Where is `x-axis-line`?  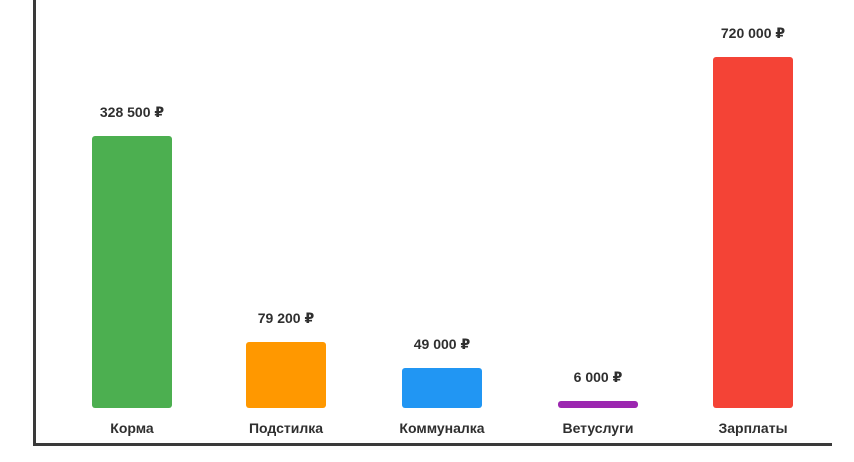 x-axis-line is located at coordinates (432, 444).